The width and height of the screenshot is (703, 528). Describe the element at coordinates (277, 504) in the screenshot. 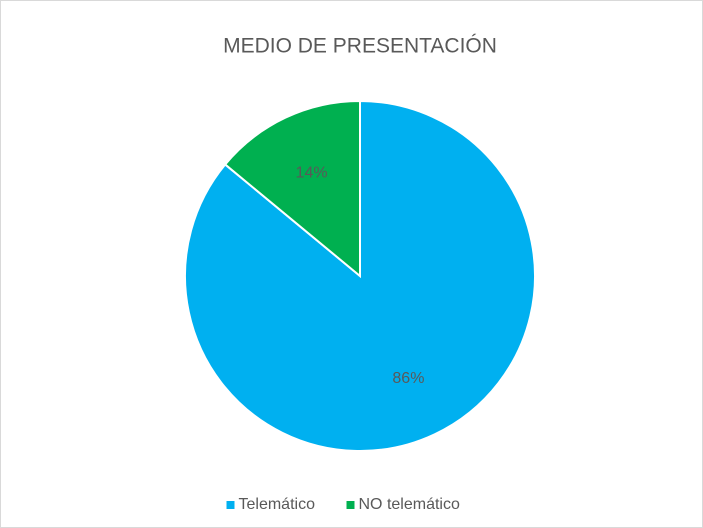

I see `legend-label: Telemático` at that location.